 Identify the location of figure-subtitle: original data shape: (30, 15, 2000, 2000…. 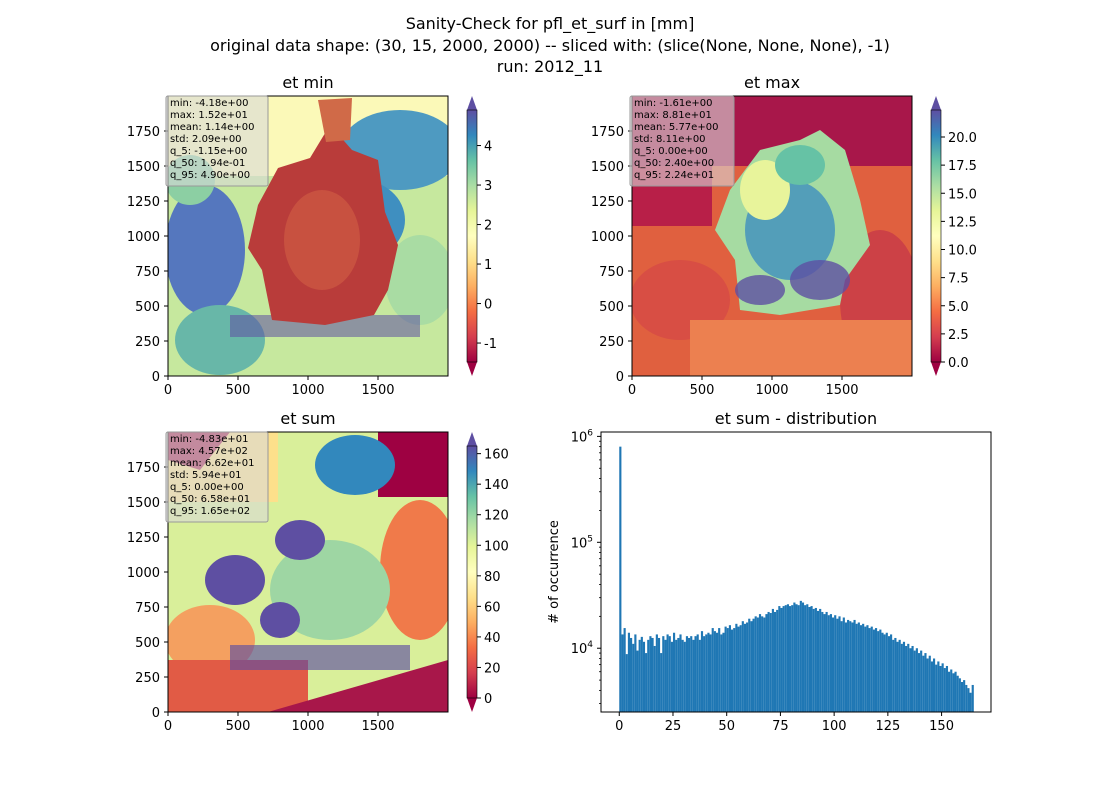
(550, 45).